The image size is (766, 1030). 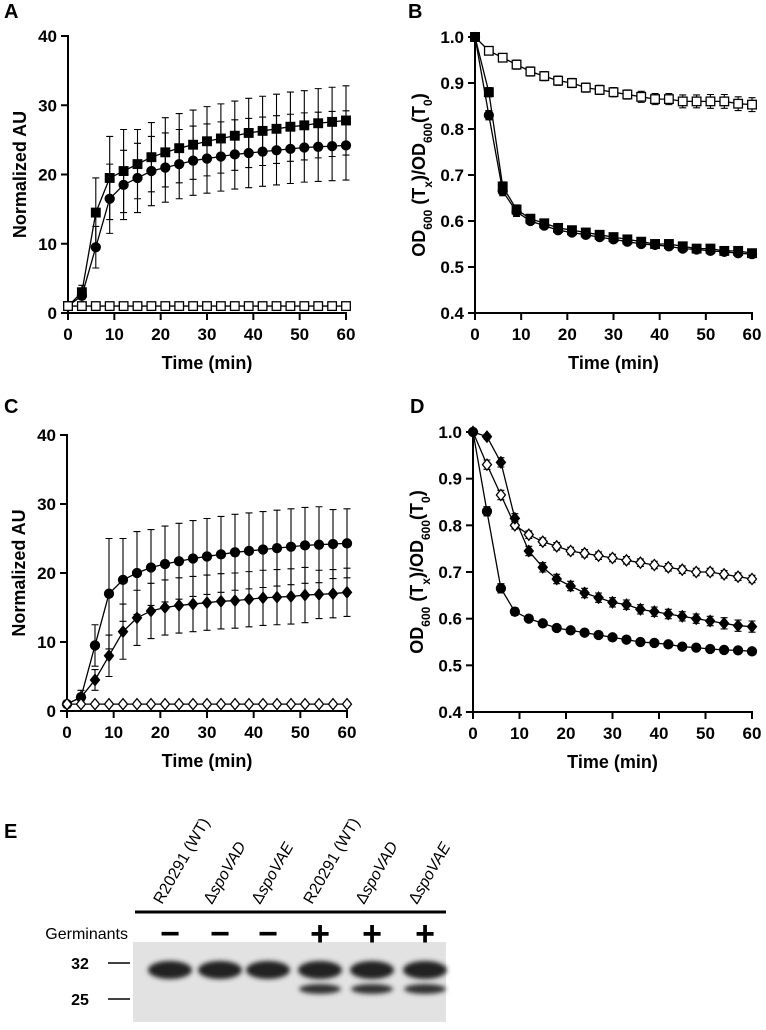 What do you see at coordinates (67, 334) in the screenshot?
I see `x-tick-label: 0` at bounding box center [67, 334].